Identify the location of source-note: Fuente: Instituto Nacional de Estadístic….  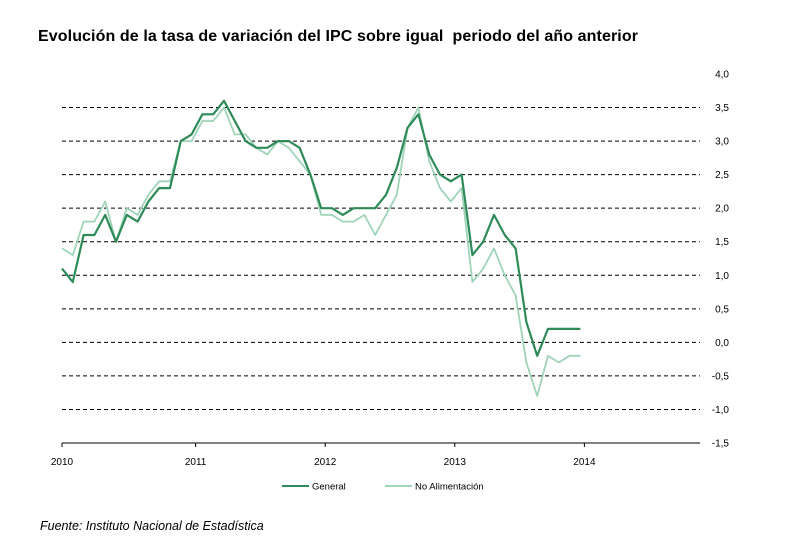
(152, 526).